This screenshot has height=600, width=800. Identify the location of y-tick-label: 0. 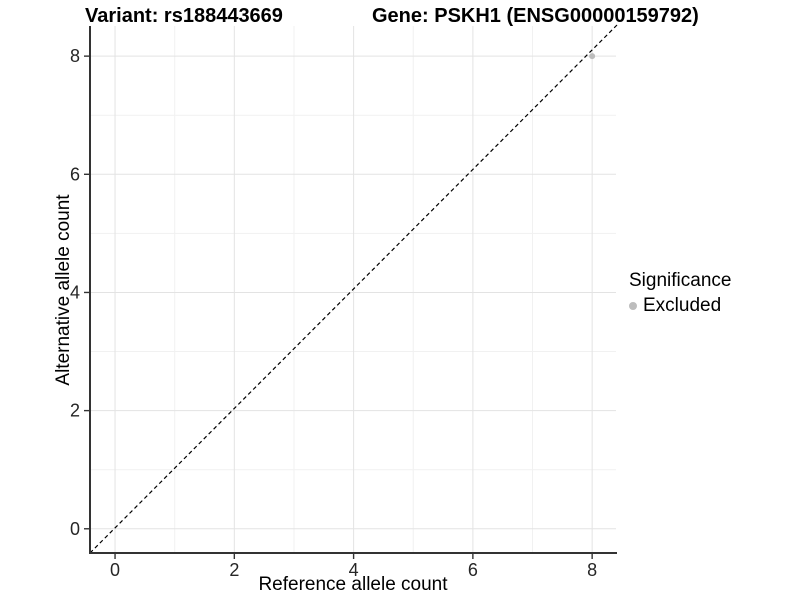
(75, 529).